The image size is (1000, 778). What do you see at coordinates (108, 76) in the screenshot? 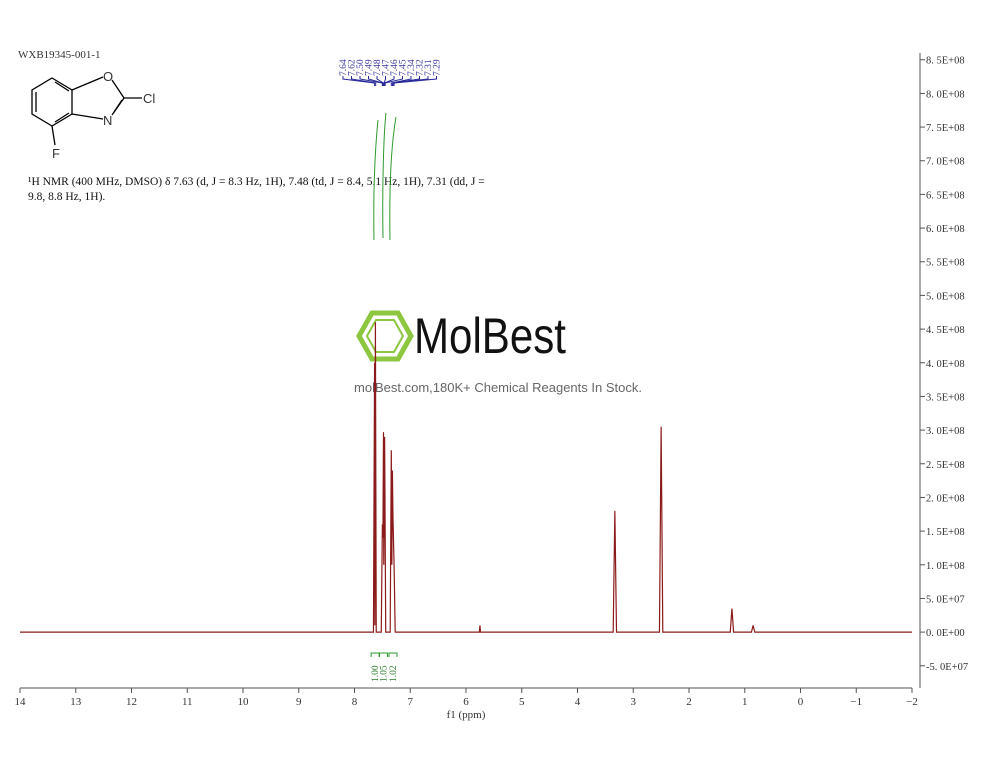
I see `atom-label: O` at bounding box center [108, 76].